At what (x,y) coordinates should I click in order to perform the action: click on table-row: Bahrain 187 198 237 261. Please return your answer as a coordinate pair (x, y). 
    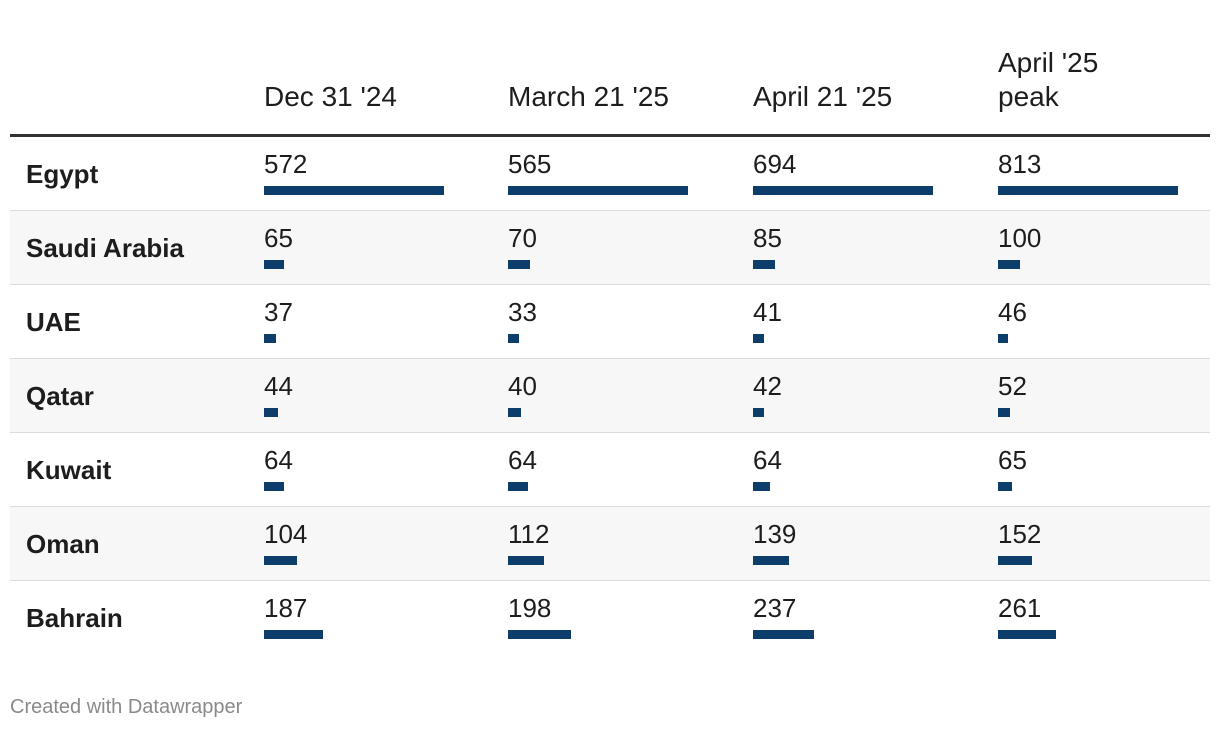
    Looking at the image, I should click on (610, 617).